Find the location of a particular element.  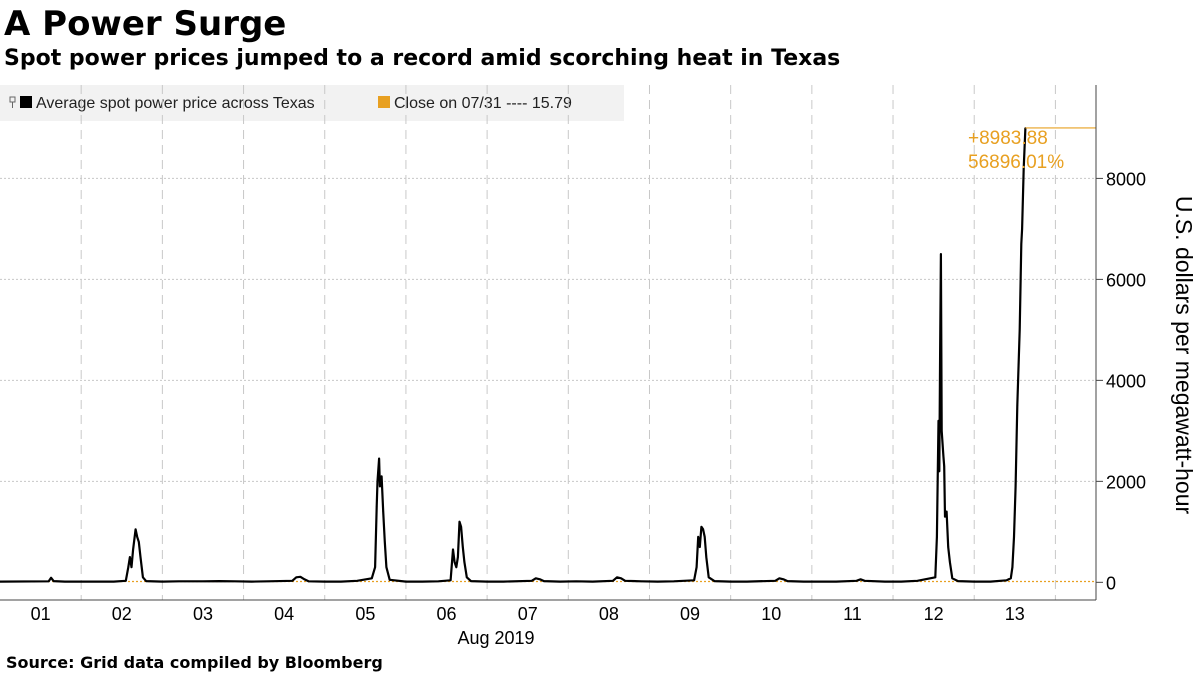

x-tick-label: 04 is located at coordinates (284, 614).